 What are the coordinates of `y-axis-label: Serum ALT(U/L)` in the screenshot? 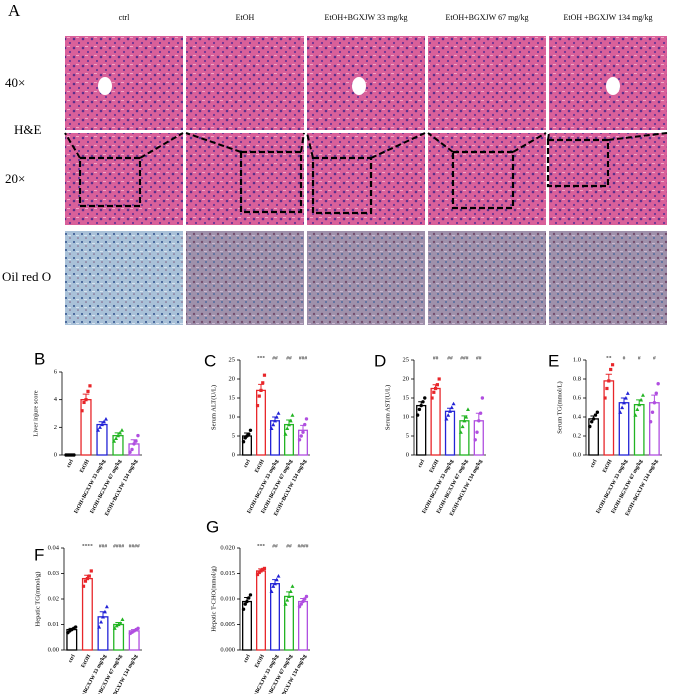 It's located at (213, 407).